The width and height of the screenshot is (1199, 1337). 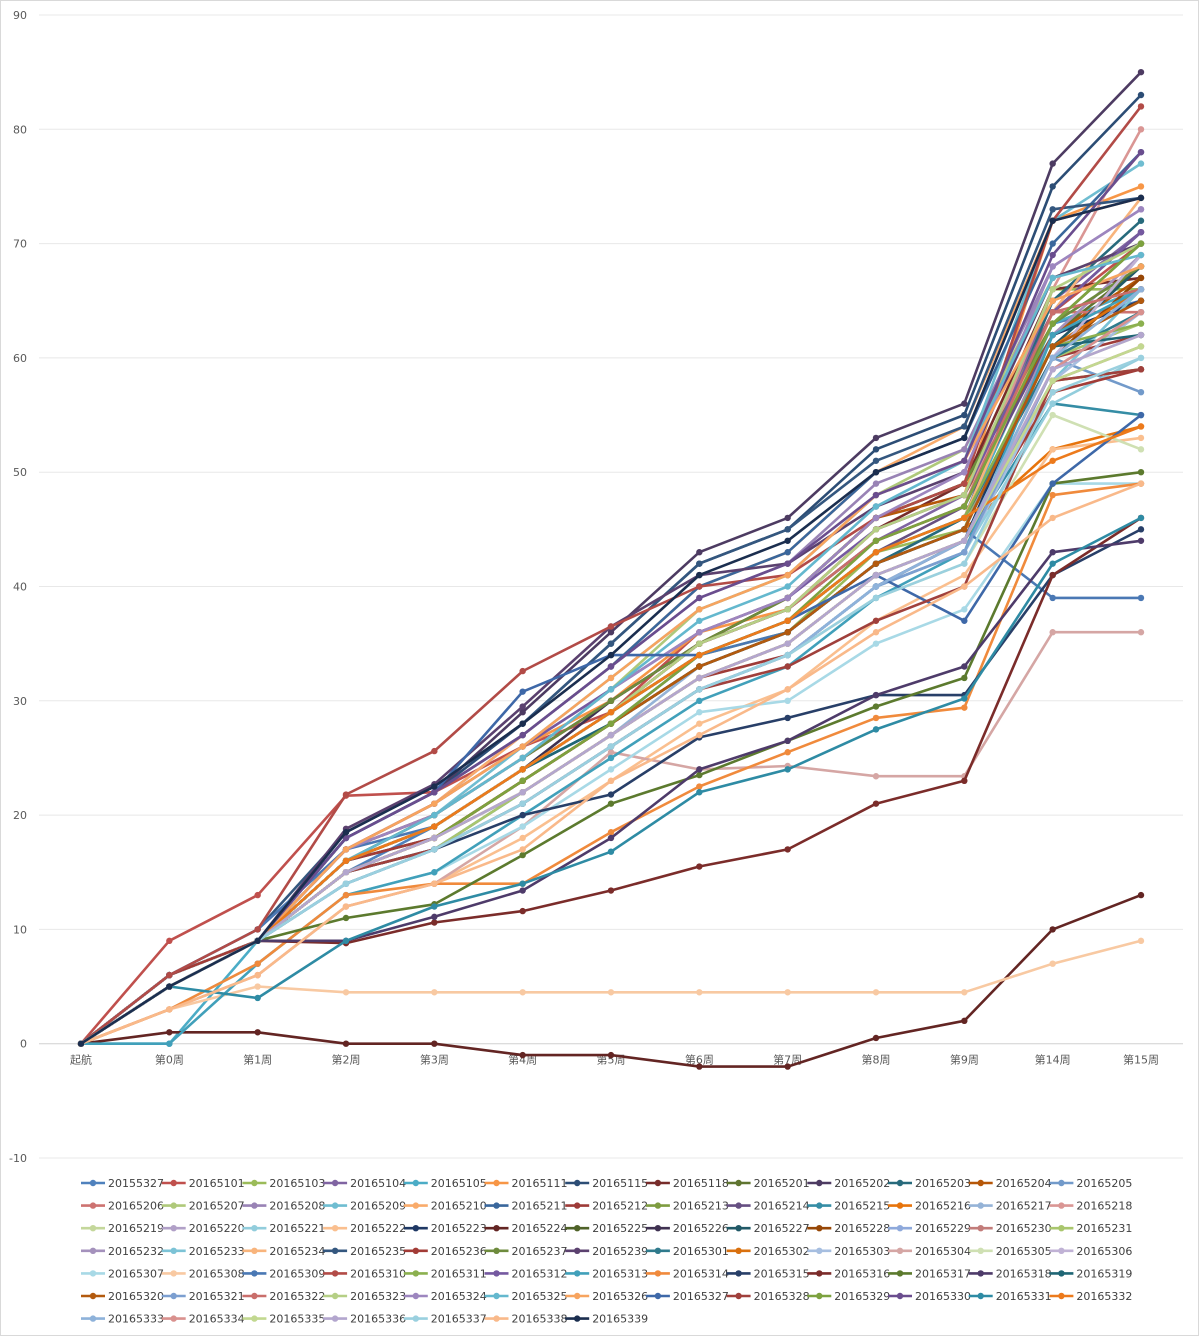 What do you see at coordinates (1090, 1228) in the screenshot?
I see `legend-item: 20165231` at bounding box center [1090, 1228].